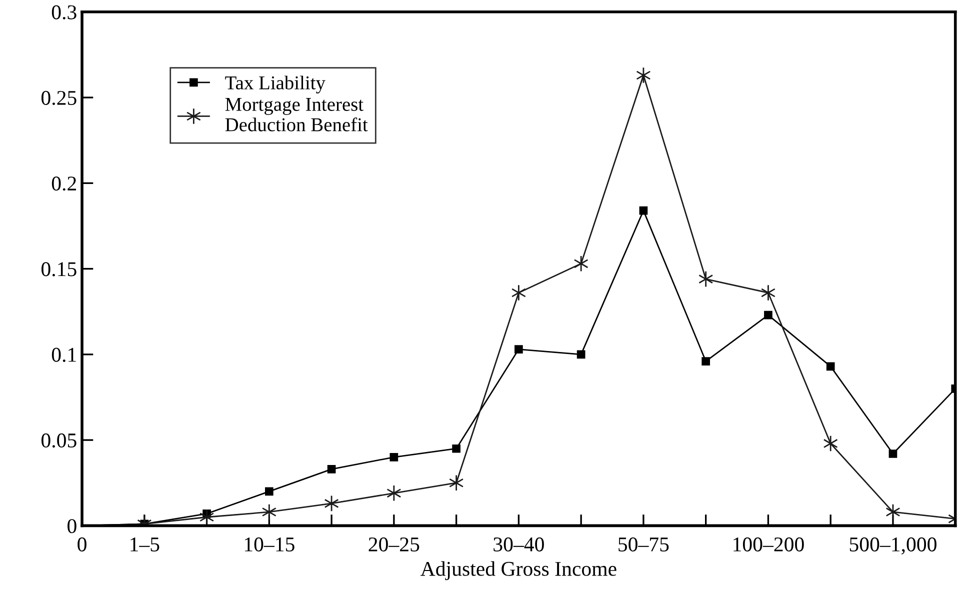  Describe the element at coordinates (518, 570) in the screenshot. I see `x-axis-title: Adjusted Gross Income` at that location.